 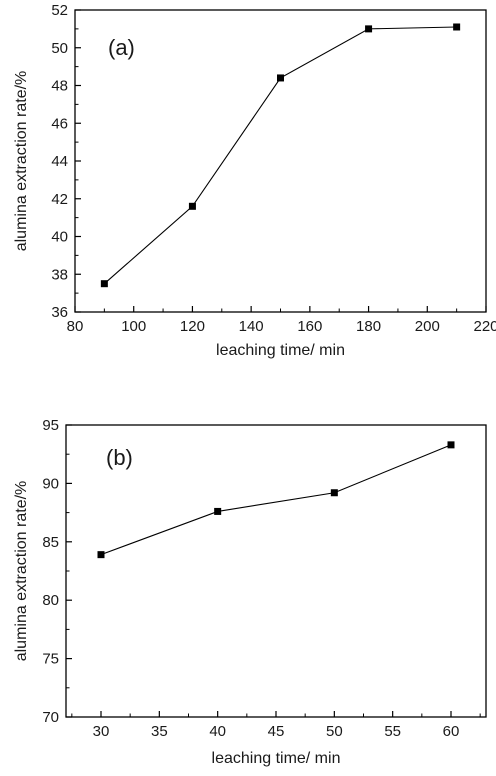 I want to click on panel-a-y-tick-label: 36, so click(x=59, y=312).